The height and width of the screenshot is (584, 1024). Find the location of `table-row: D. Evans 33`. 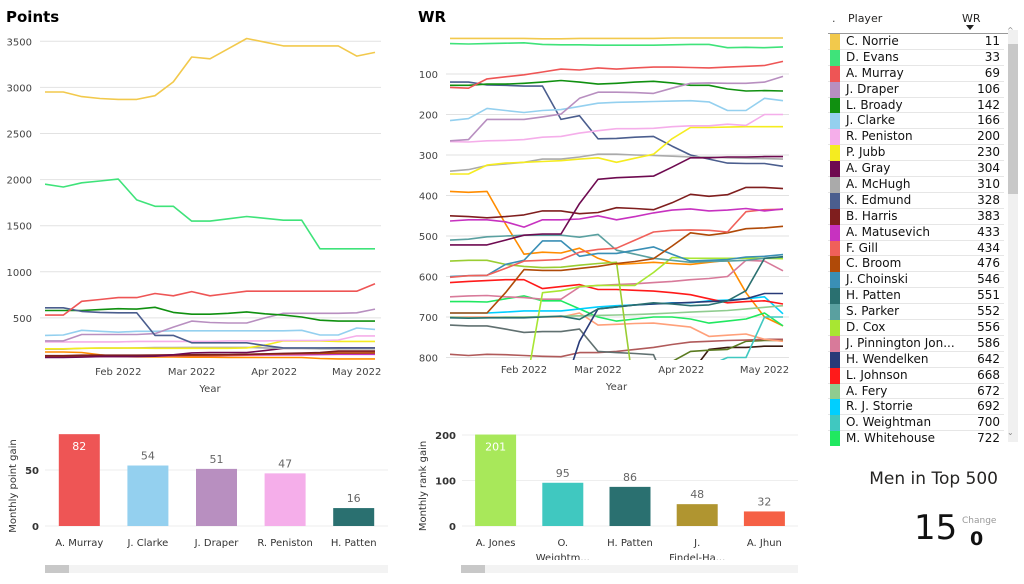

table-row: D. Evans 33 is located at coordinates (916, 57).